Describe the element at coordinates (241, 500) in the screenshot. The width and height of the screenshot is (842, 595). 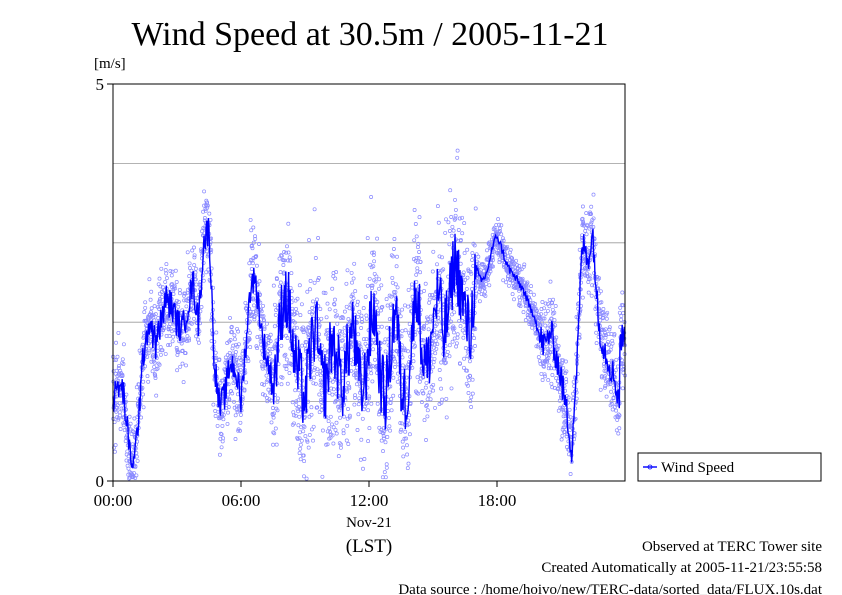
I see `x-tick-label: 06:00` at that location.